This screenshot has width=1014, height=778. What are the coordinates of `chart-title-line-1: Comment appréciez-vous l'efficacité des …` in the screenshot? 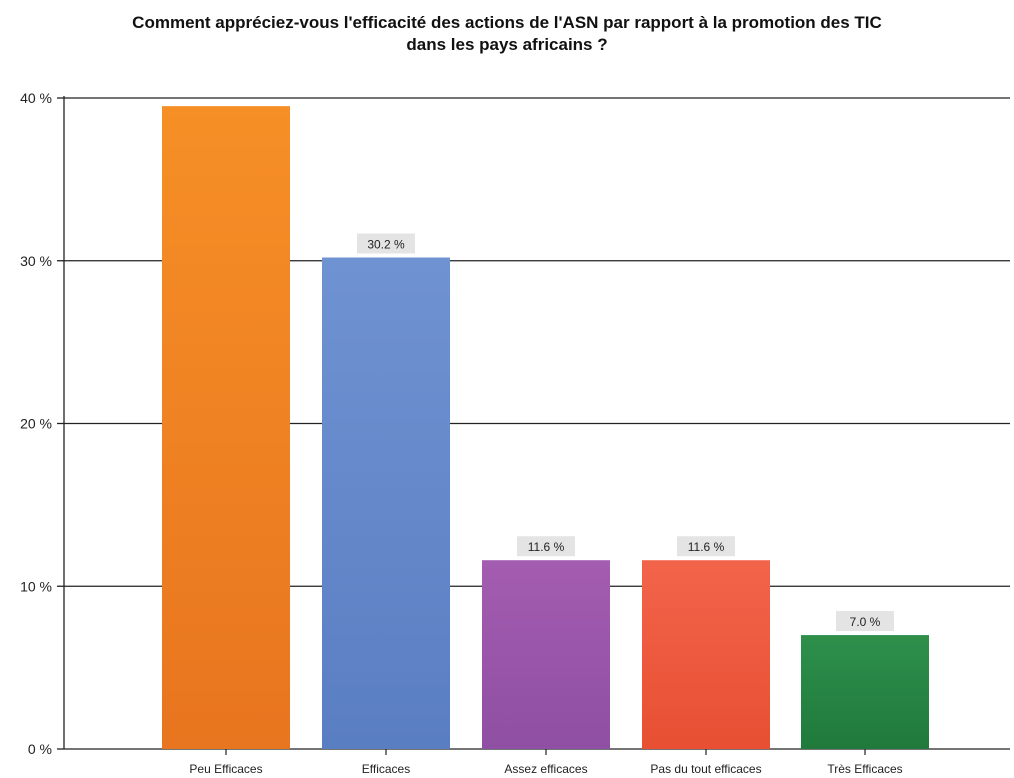 It's located at (507, 22).